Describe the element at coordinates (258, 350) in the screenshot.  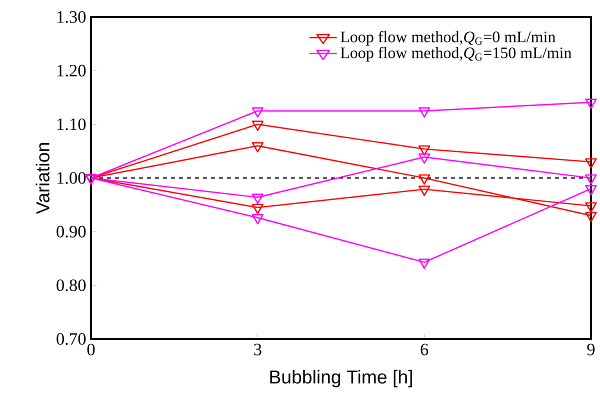
I see `x-tick-label: 3` at that location.